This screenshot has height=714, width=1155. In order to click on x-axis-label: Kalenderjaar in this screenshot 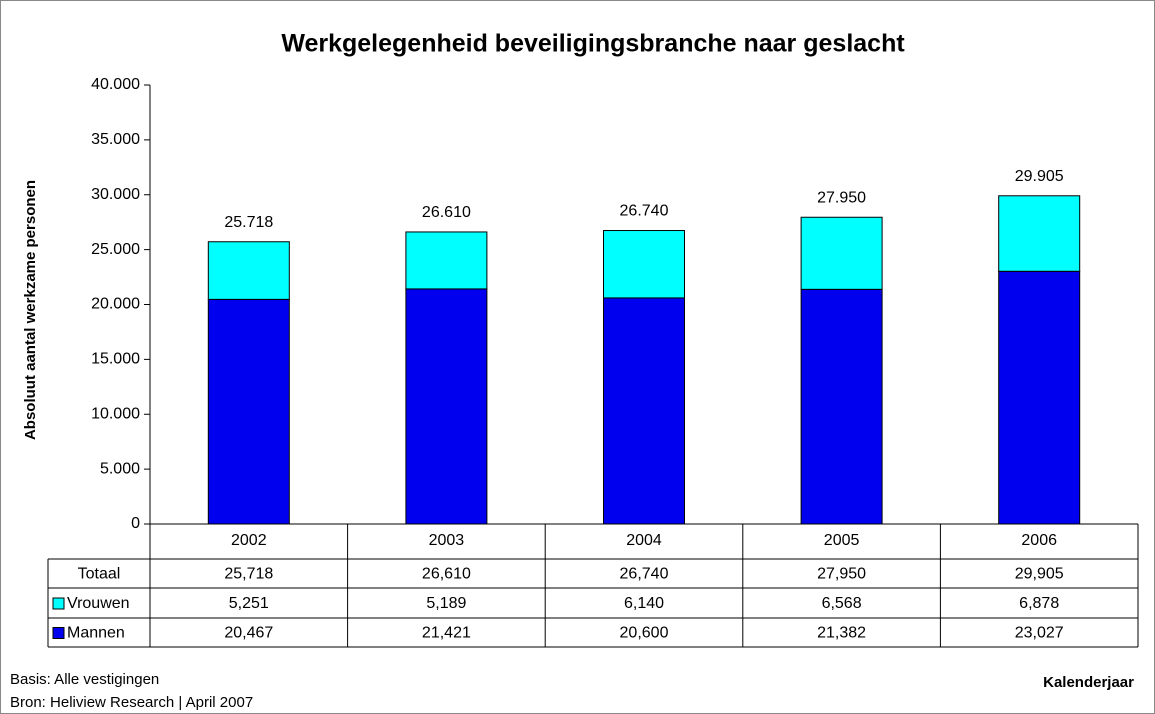, I will do `click(1088, 682)`.